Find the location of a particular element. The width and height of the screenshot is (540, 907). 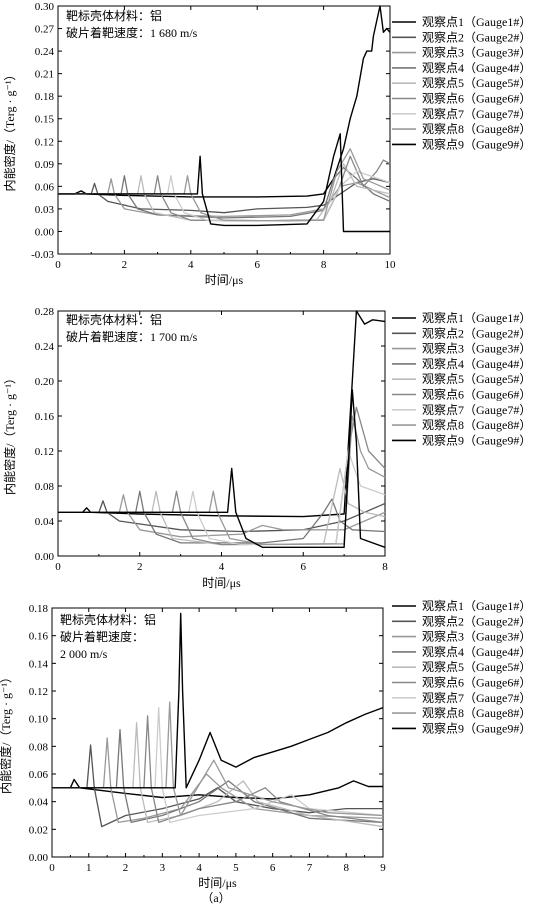

y-tick-label: 0.02 is located at coordinates (38, 830).